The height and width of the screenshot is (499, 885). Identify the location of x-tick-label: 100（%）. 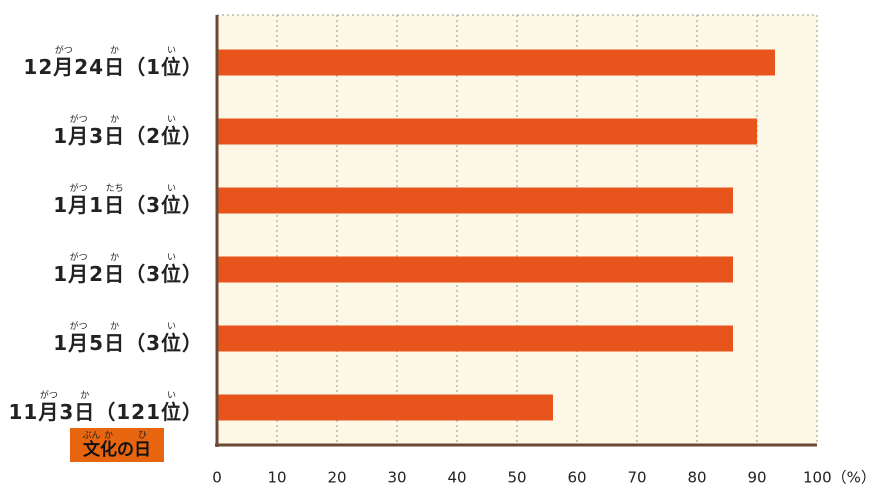
(839, 478).